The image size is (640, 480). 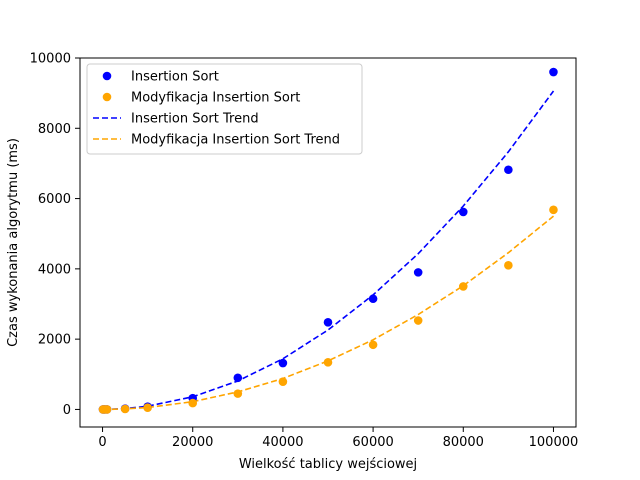 I want to click on legend-label: Insertion Sort, so click(x=175, y=77).